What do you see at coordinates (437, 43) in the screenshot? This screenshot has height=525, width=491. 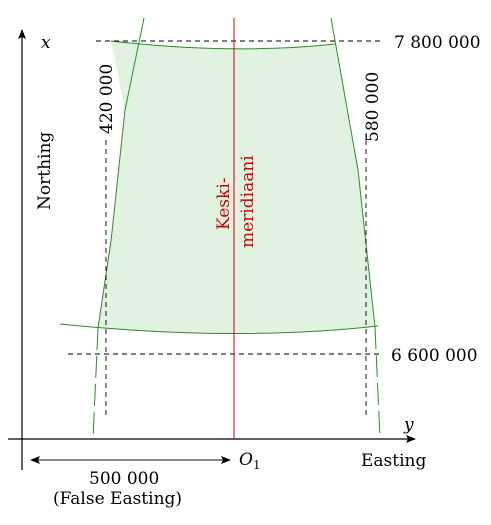 I see `northing-top-value: 7 800 000` at bounding box center [437, 43].